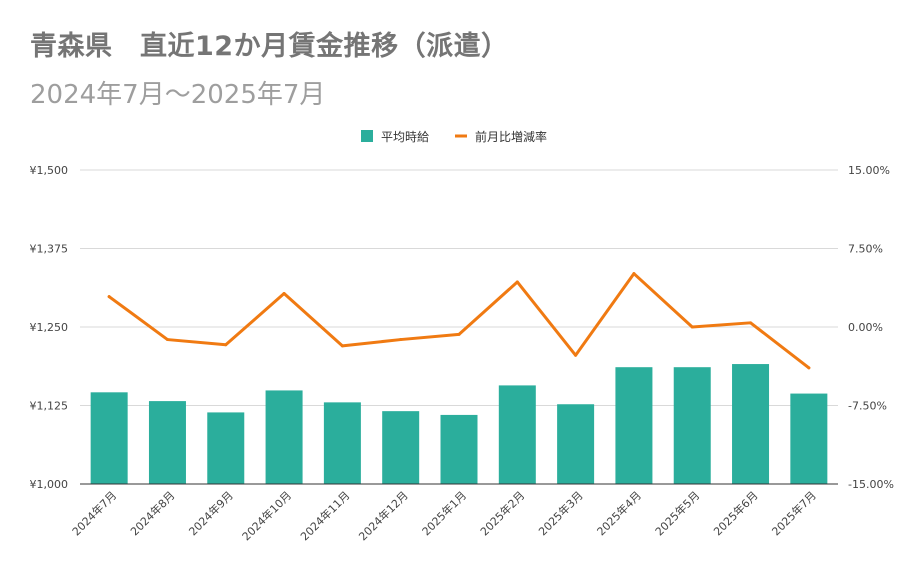 The height and width of the screenshot is (570, 921). What do you see at coordinates (865, 327) in the screenshot?
I see `right-axis-tick-label: 0.00%` at bounding box center [865, 327].